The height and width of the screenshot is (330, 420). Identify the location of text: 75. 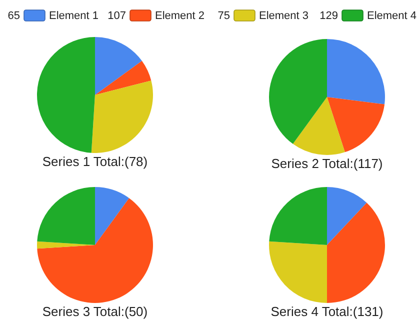
(224, 16).